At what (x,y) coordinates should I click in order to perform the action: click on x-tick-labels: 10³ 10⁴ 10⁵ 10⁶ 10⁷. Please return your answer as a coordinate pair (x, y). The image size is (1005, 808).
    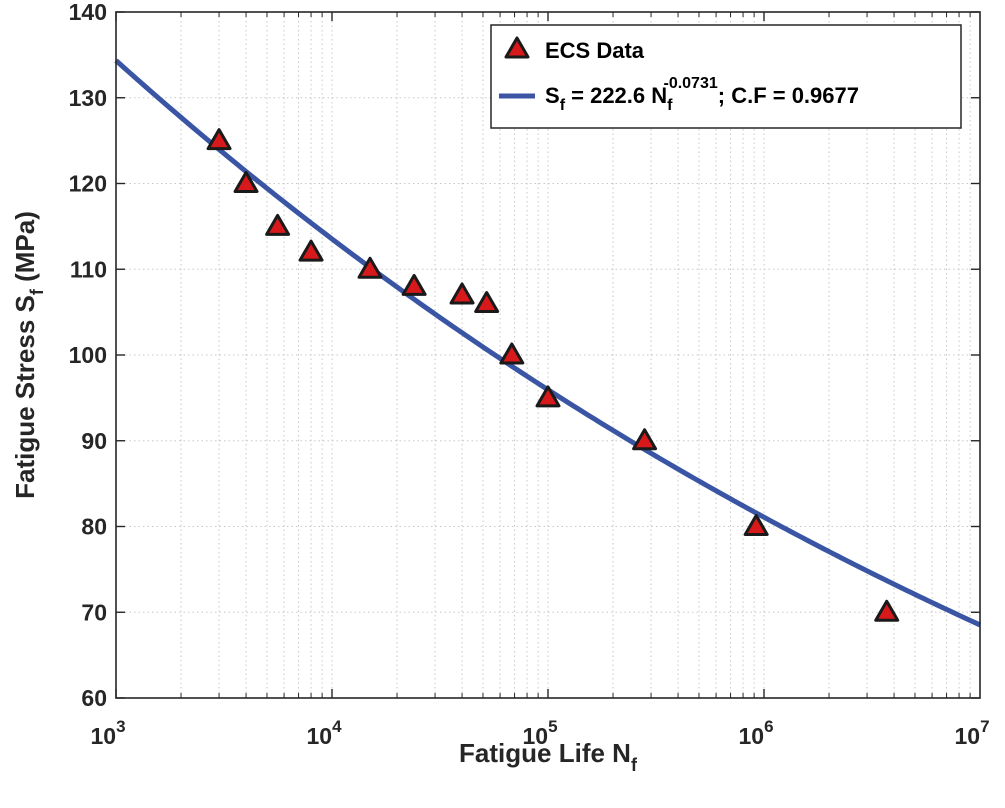
    Looking at the image, I should click on (539, 733).